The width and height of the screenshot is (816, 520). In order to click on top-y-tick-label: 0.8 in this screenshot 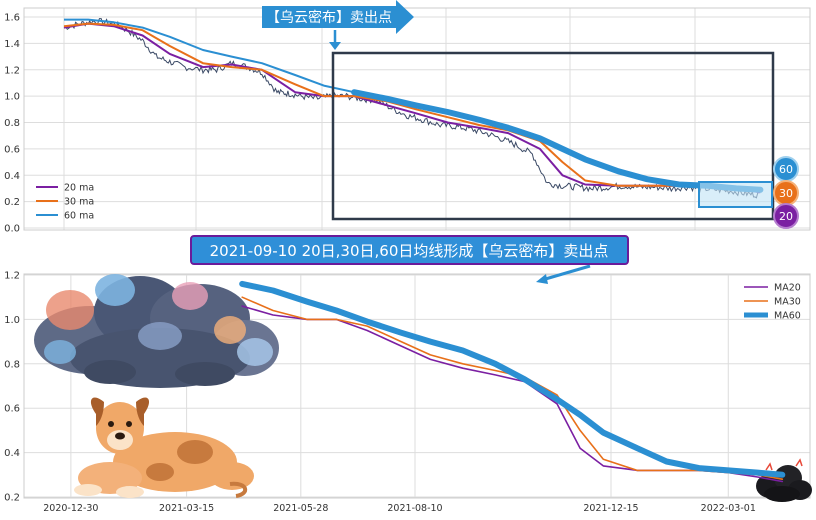, I will do `click(12, 123)`.